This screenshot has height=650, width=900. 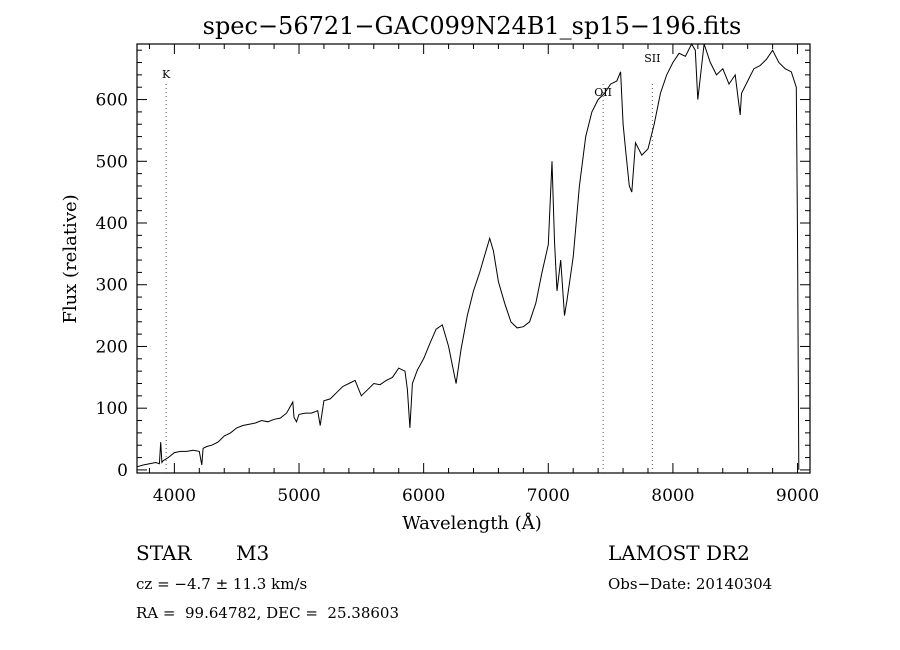 I want to click on y-tick-label: 400, so click(x=112, y=224).